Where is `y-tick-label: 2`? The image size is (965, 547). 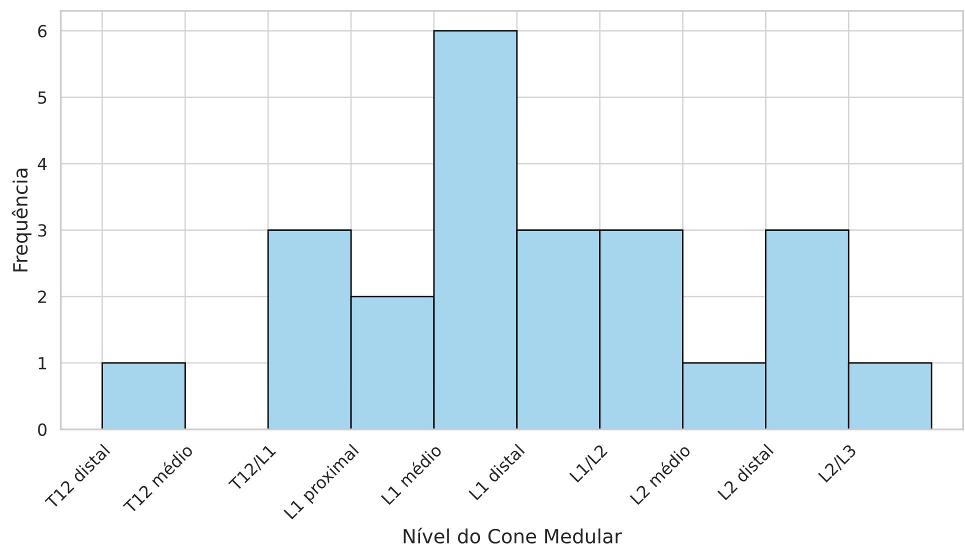
y-tick-label: 2 is located at coordinates (42, 296).